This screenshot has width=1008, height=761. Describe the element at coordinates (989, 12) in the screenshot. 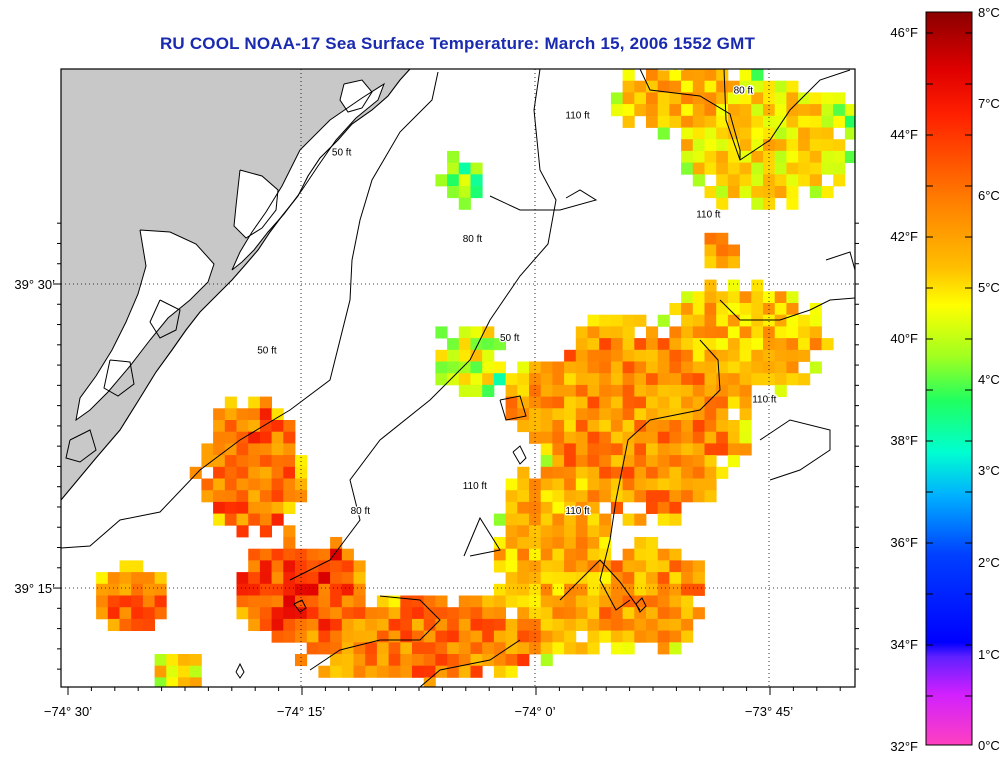

I see `colorbar-c-label: 8°C` at that location.